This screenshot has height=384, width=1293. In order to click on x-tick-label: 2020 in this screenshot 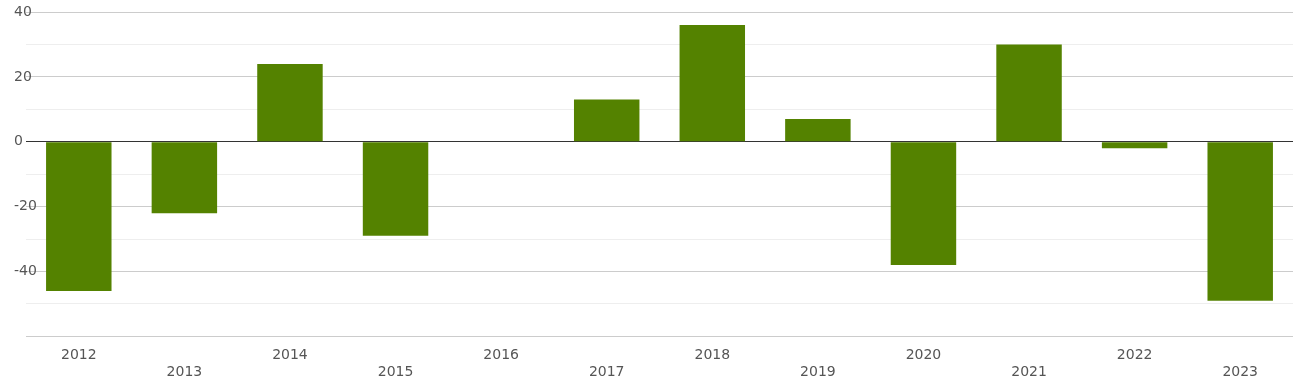, I will do `click(923, 354)`.